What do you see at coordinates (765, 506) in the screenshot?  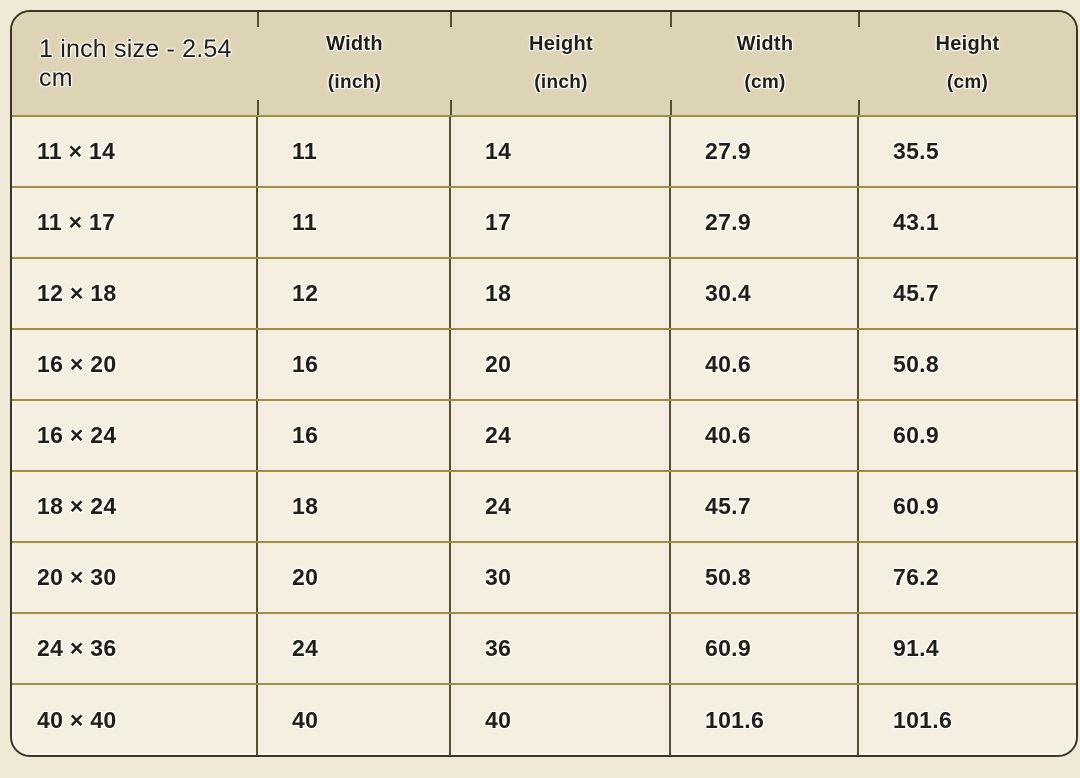 I see `width-cm-cell: 45.7` at bounding box center [765, 506].